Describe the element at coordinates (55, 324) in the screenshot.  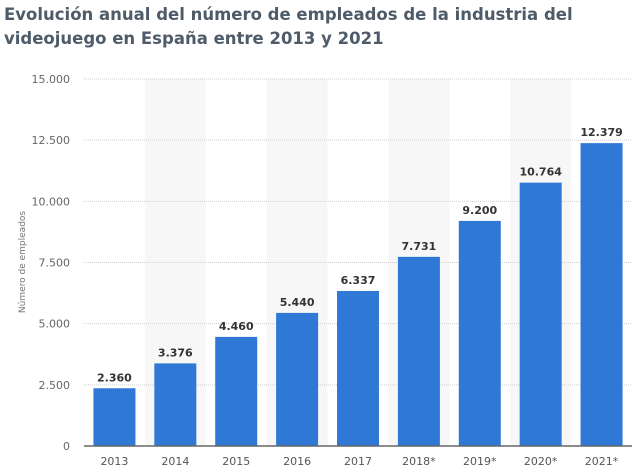
I see `y-tick-label: 5.000` at that location.